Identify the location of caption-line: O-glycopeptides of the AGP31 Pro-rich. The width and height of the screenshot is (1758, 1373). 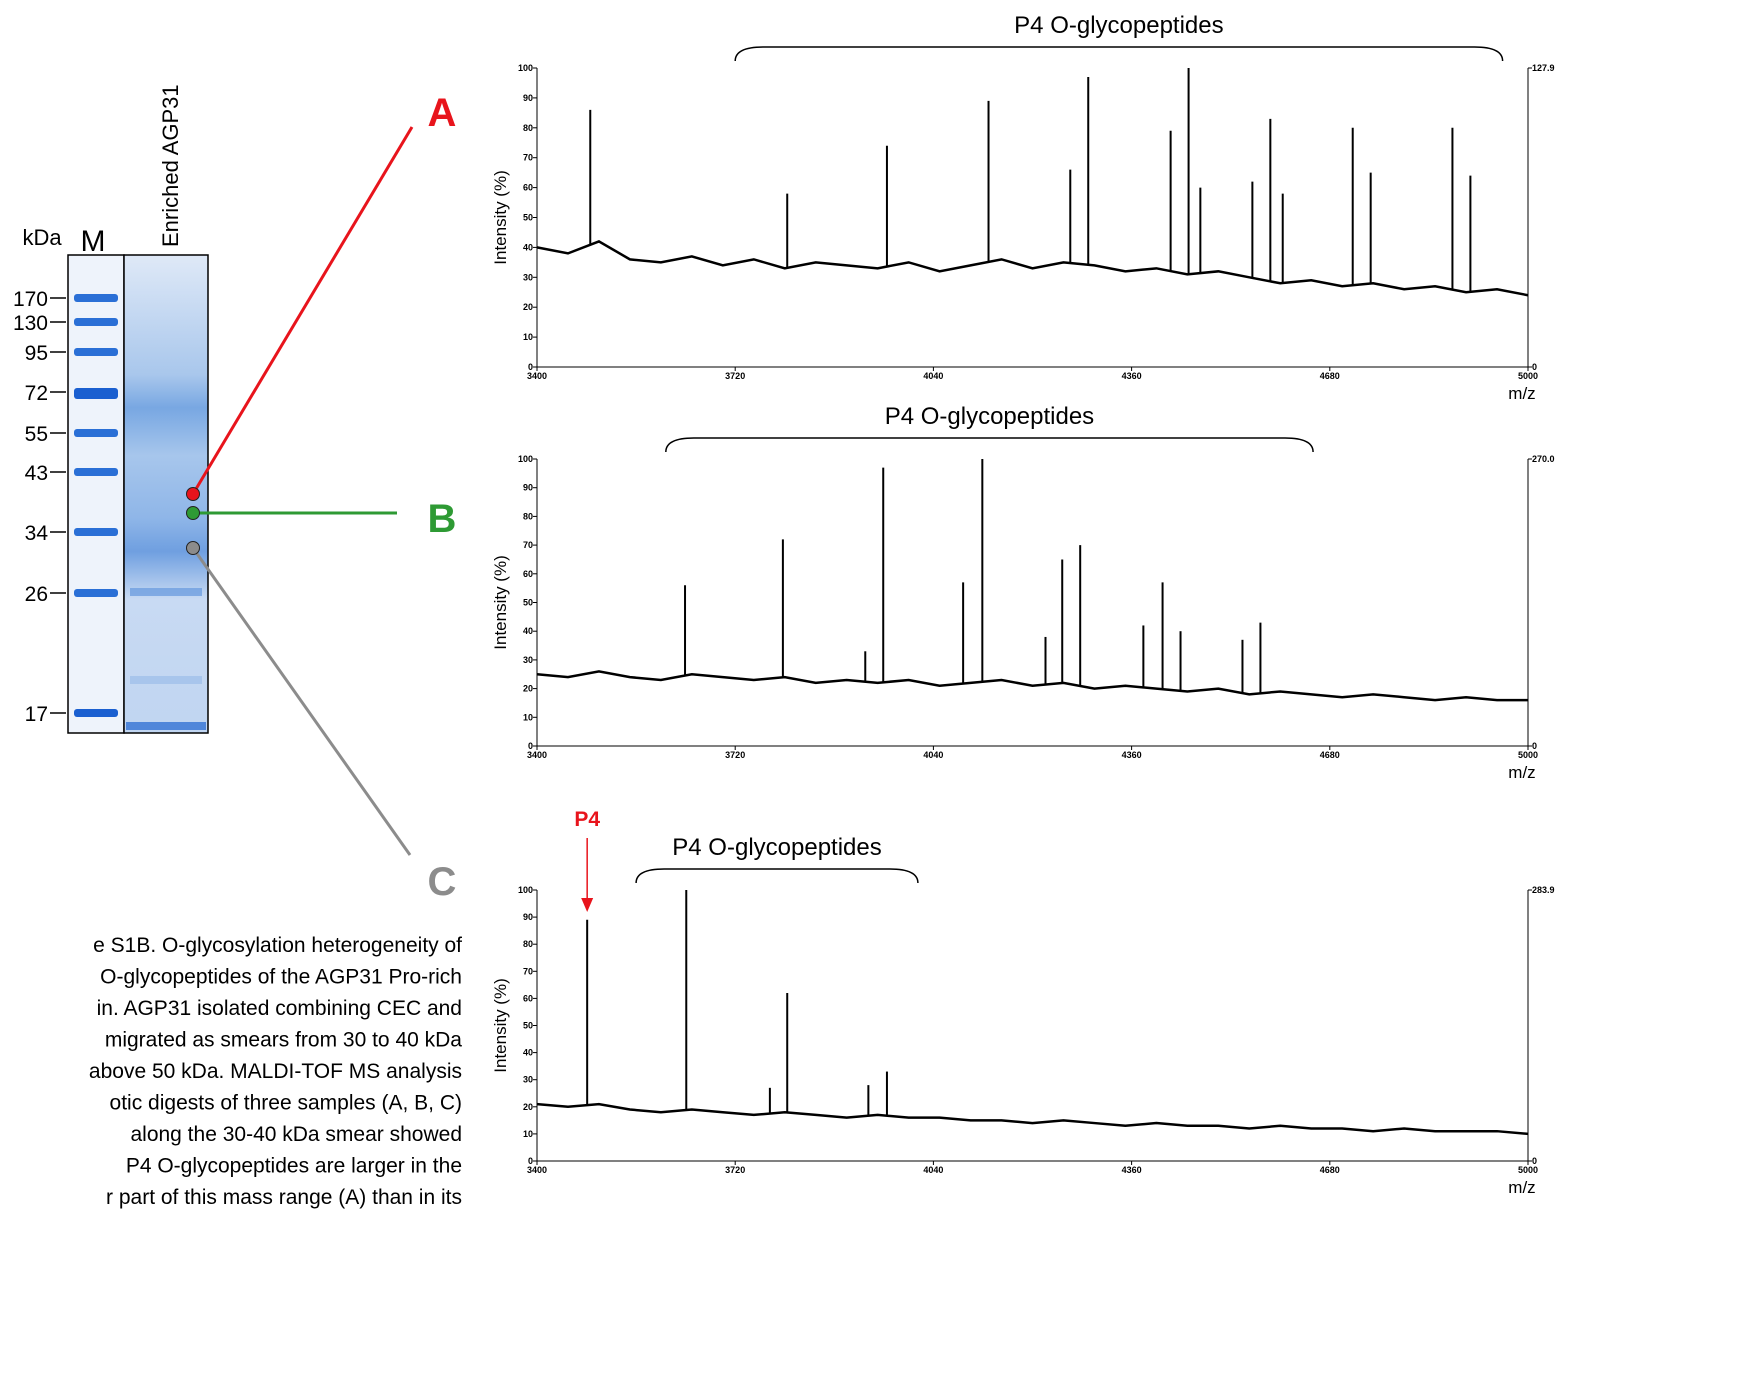
(281, 977).